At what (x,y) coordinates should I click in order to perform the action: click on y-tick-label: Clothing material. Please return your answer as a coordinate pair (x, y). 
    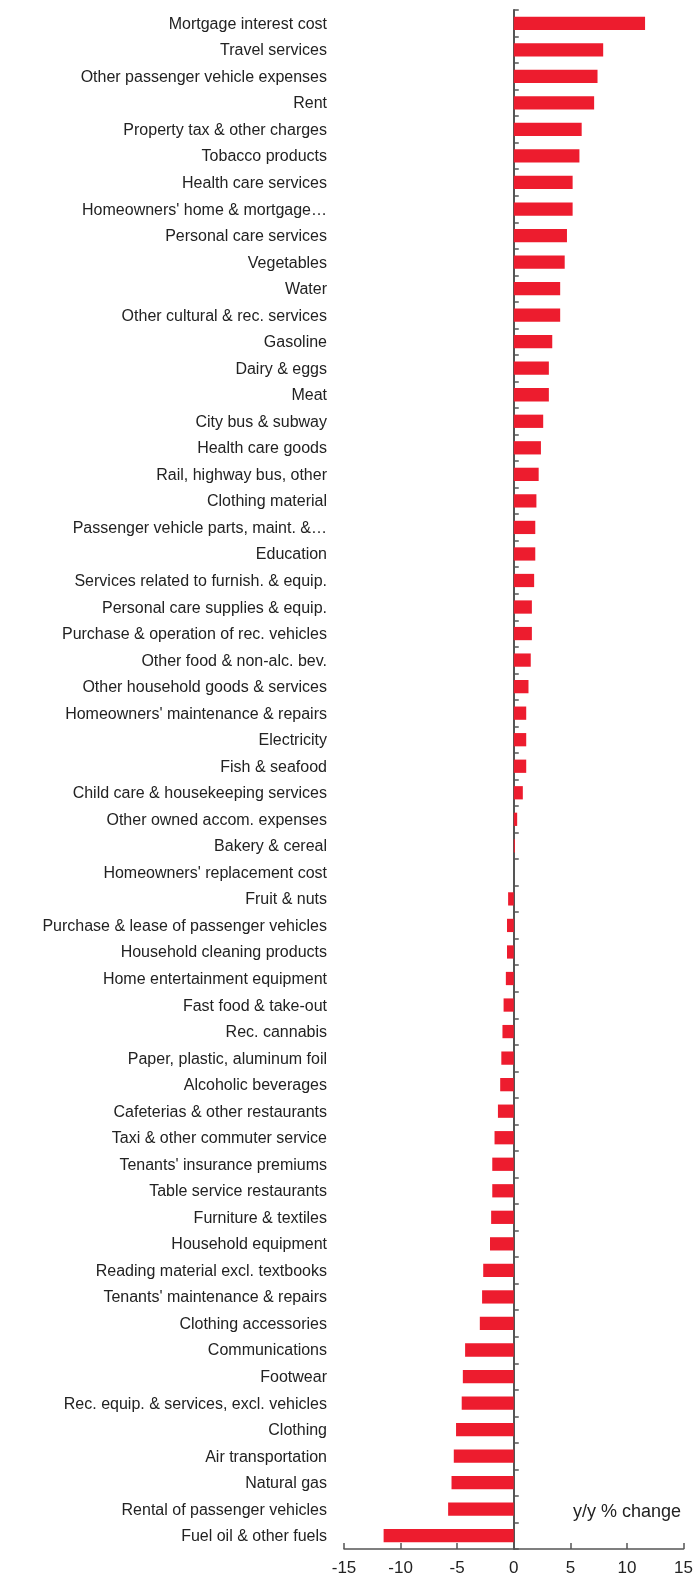
    Looking at the image, I should click on (266, 501).